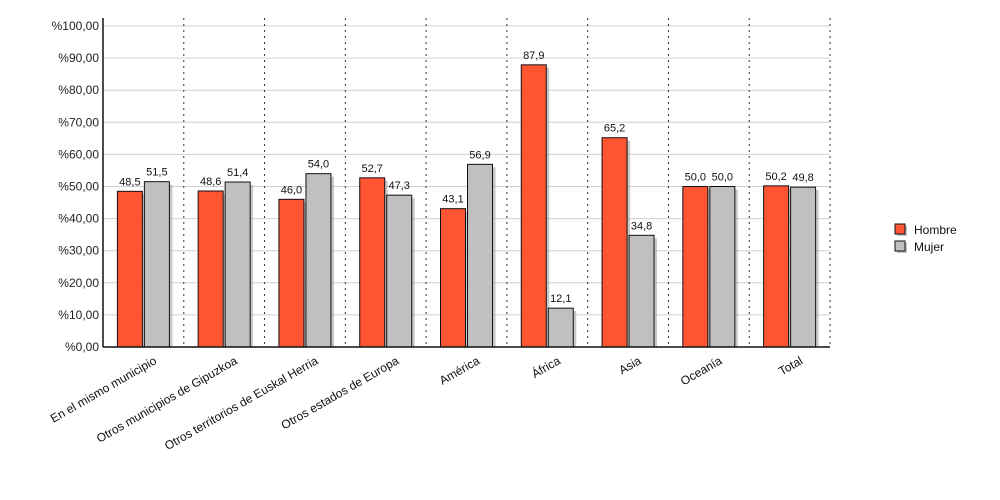 The image size is (1000, 500). Describe the element at coordinates (291, 190) in the screenshot. I see `data-label: 46,0` at that location.